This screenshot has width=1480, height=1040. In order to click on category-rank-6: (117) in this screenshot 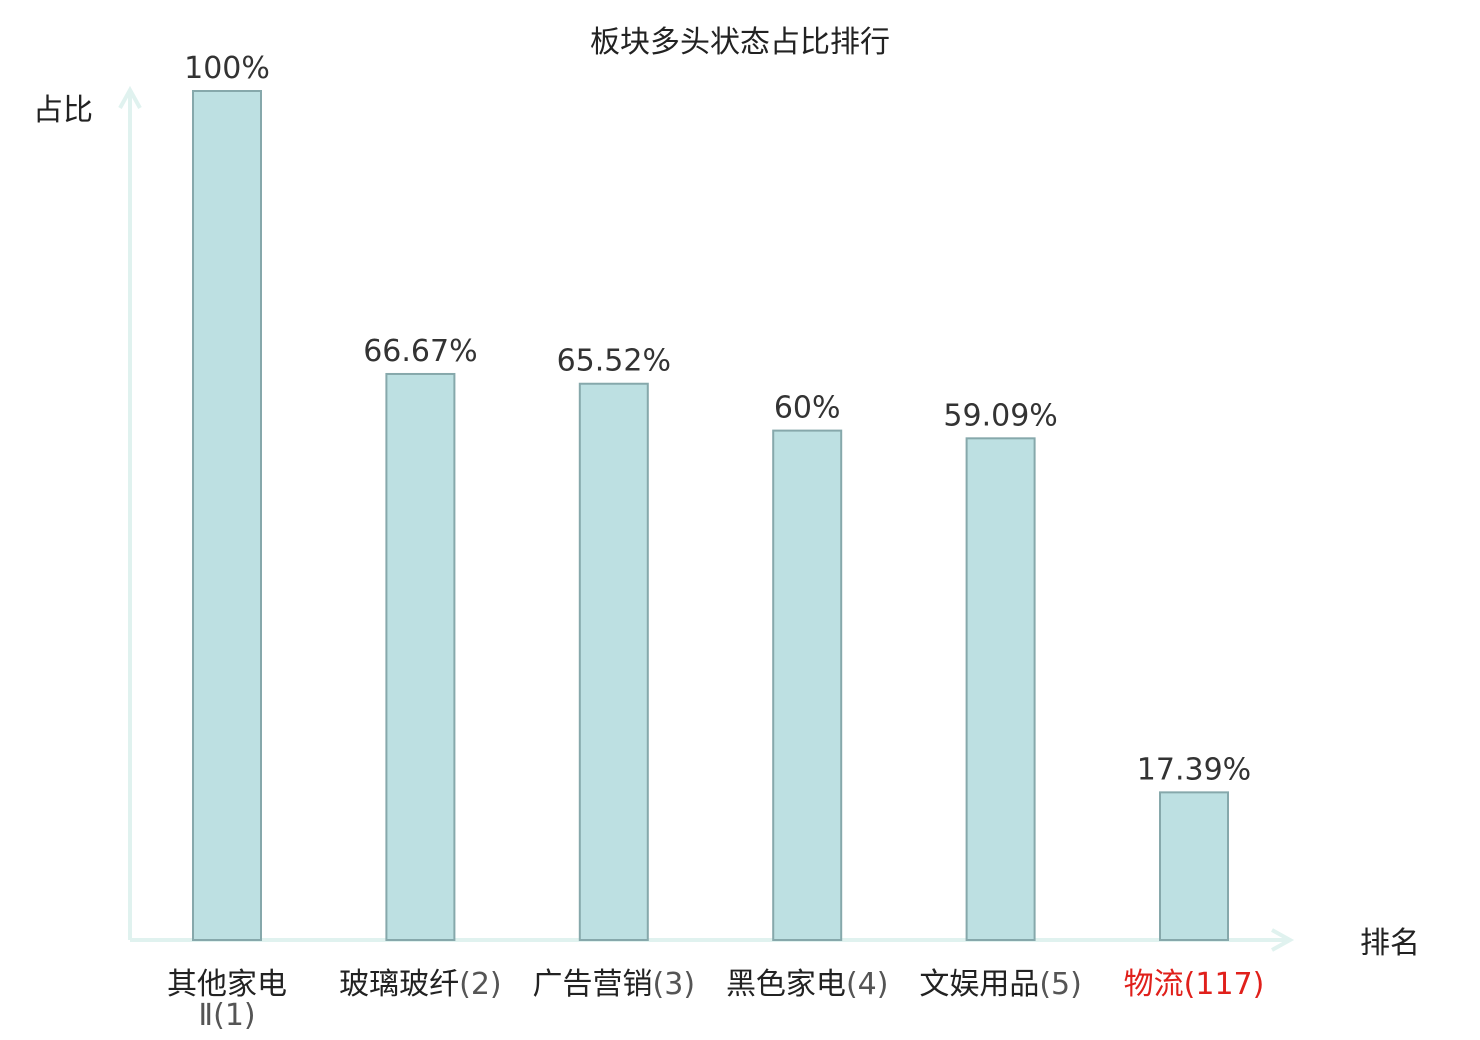, I will do `click(1224, 984)`.